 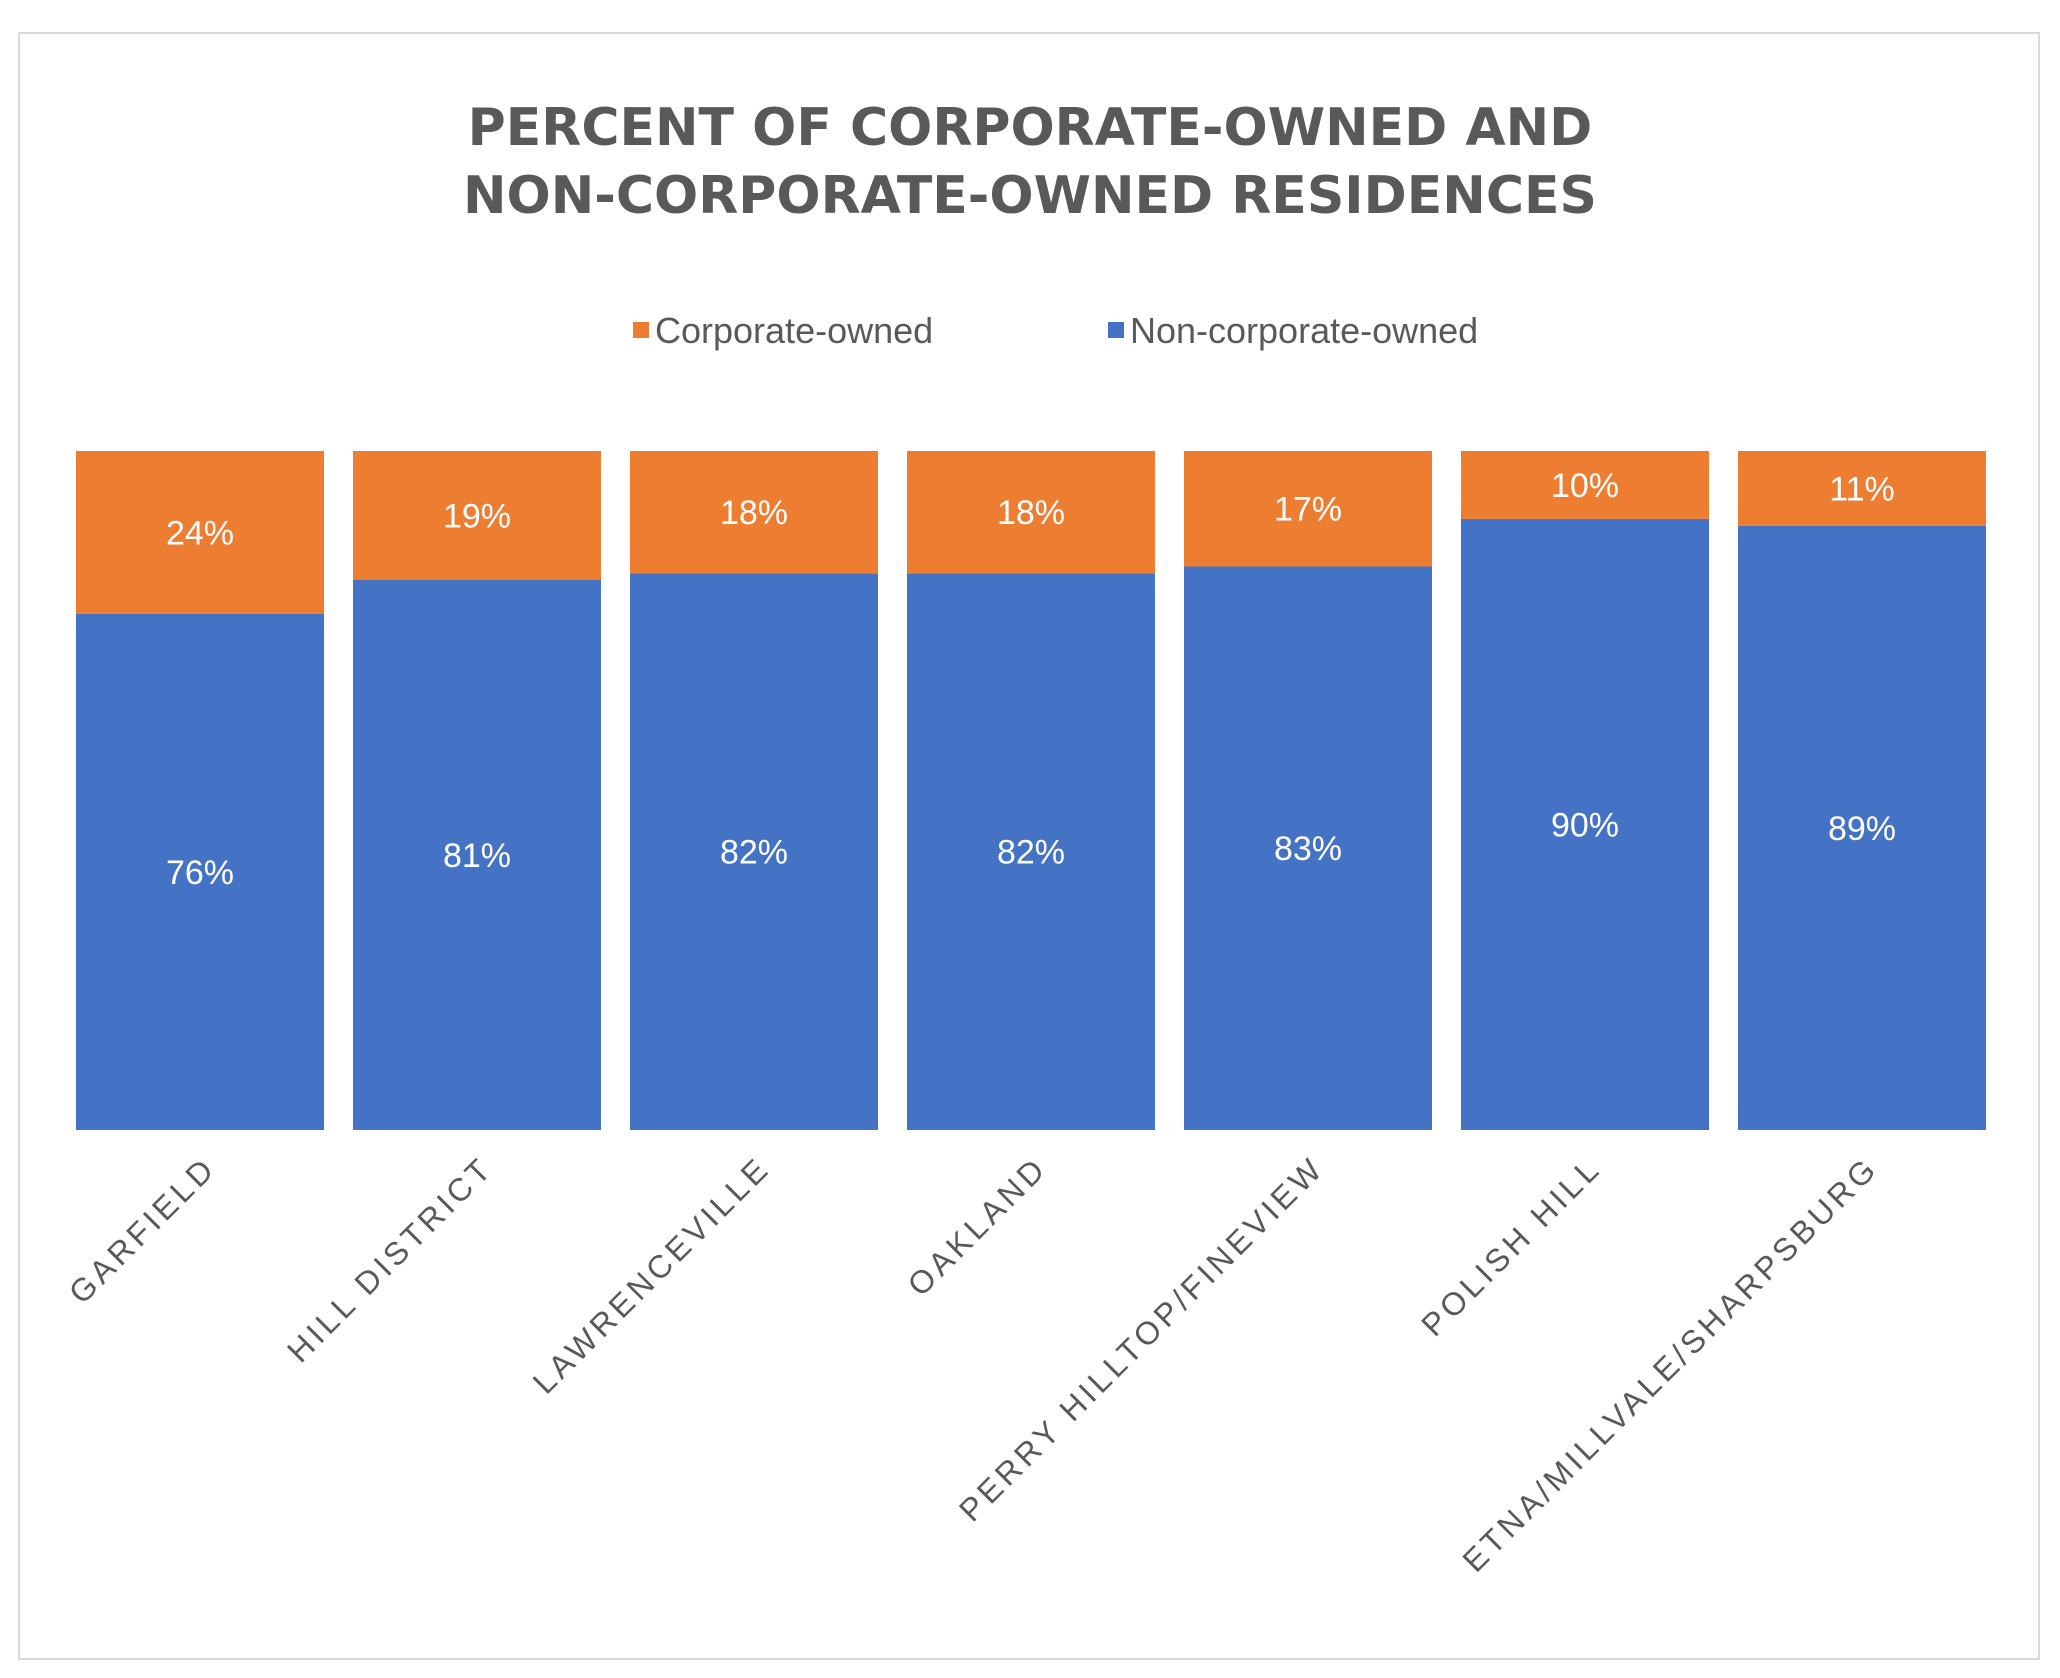 I want to click on data-label-corporate-owned-garfield: 24%, so click(x=200, y=533).